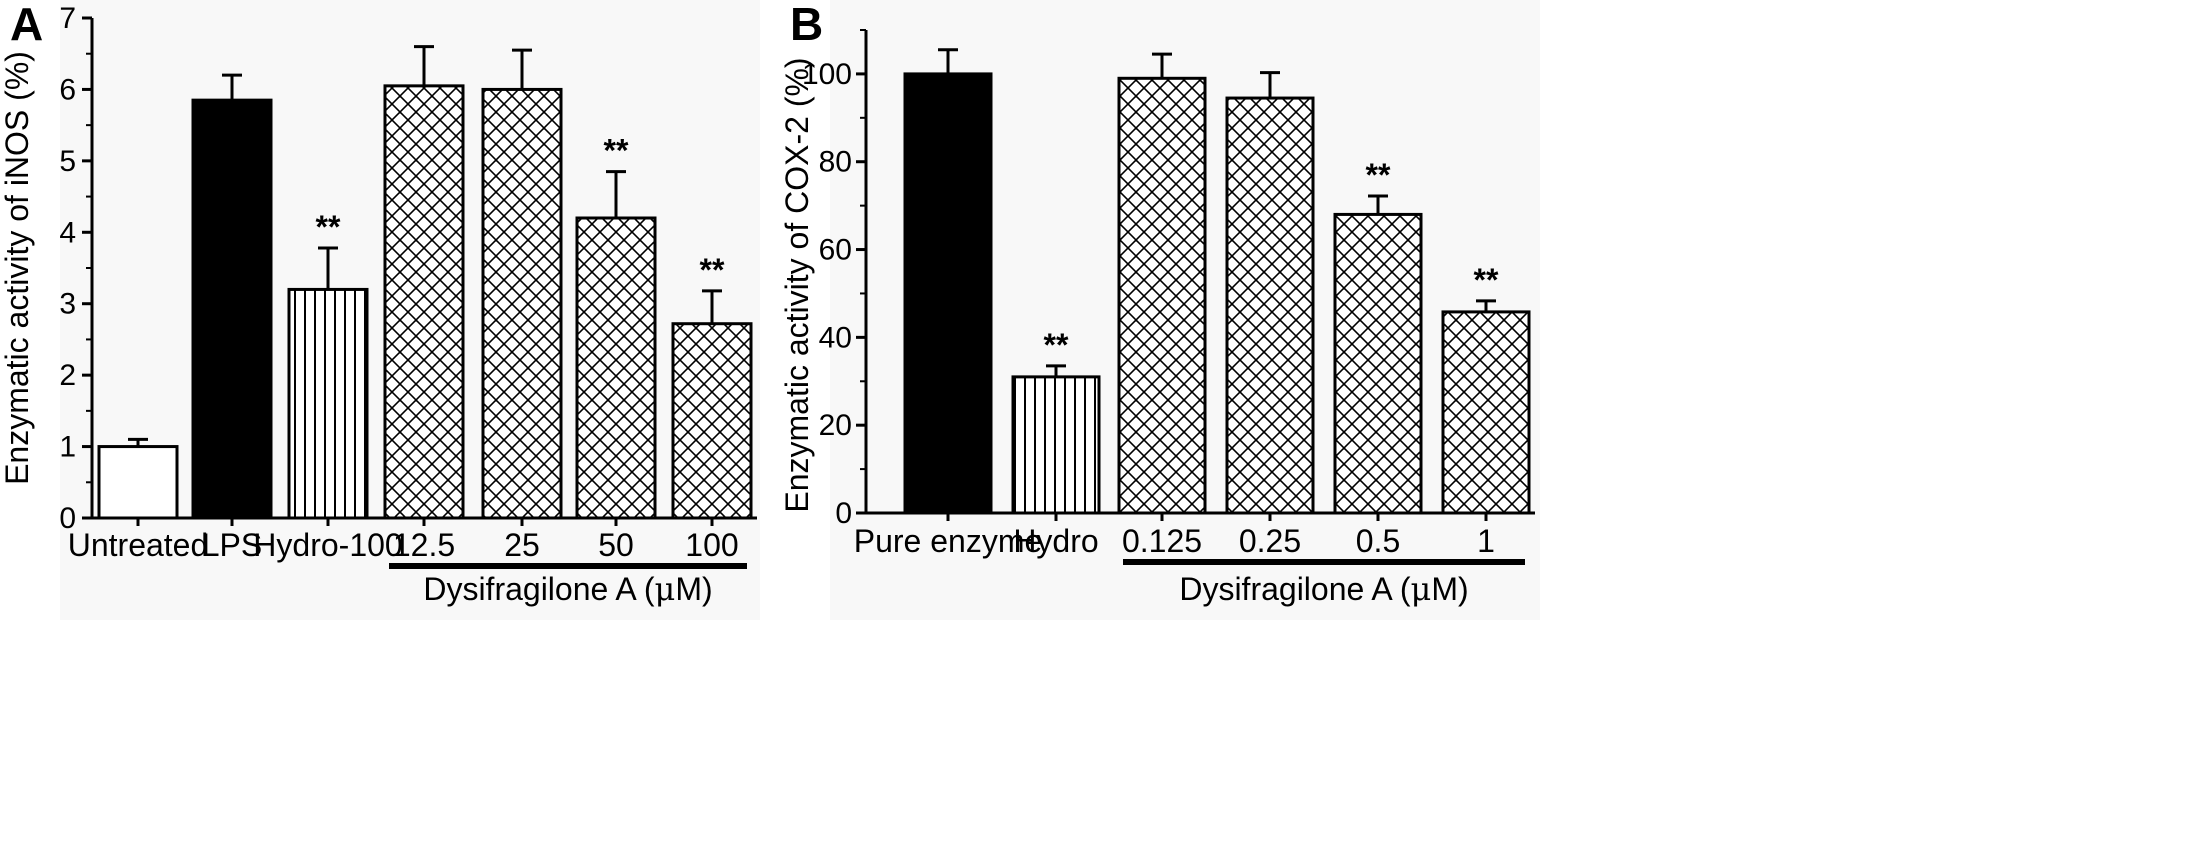  I want to click on category-label: 100, so click(711, 545).